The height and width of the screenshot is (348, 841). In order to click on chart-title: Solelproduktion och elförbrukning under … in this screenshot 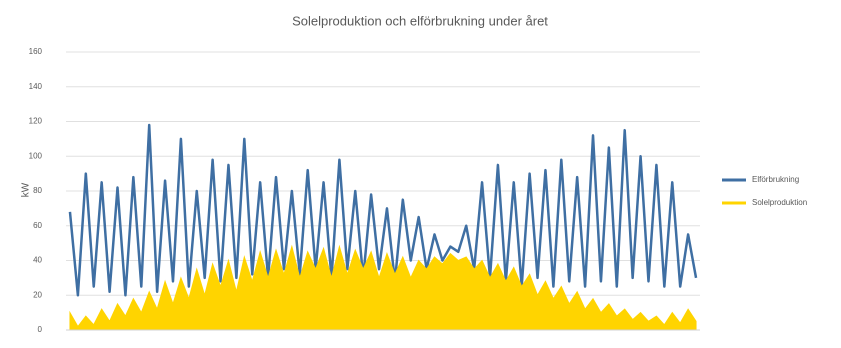, I will do `click(420, 20)`.